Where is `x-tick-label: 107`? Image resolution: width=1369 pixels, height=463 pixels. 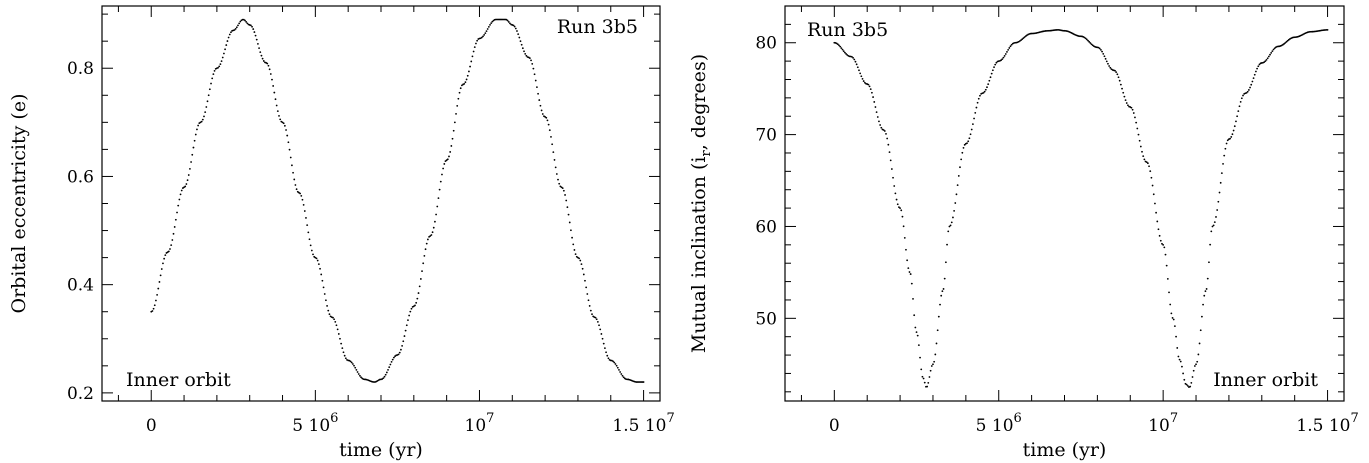 x-tick-label: 107 is located at coordinates (480, 423).